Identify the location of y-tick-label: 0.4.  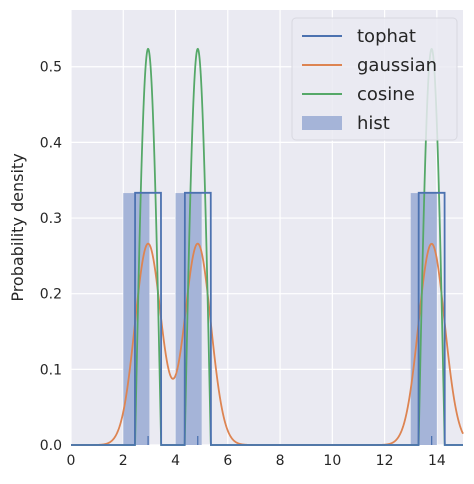
(51, 143).